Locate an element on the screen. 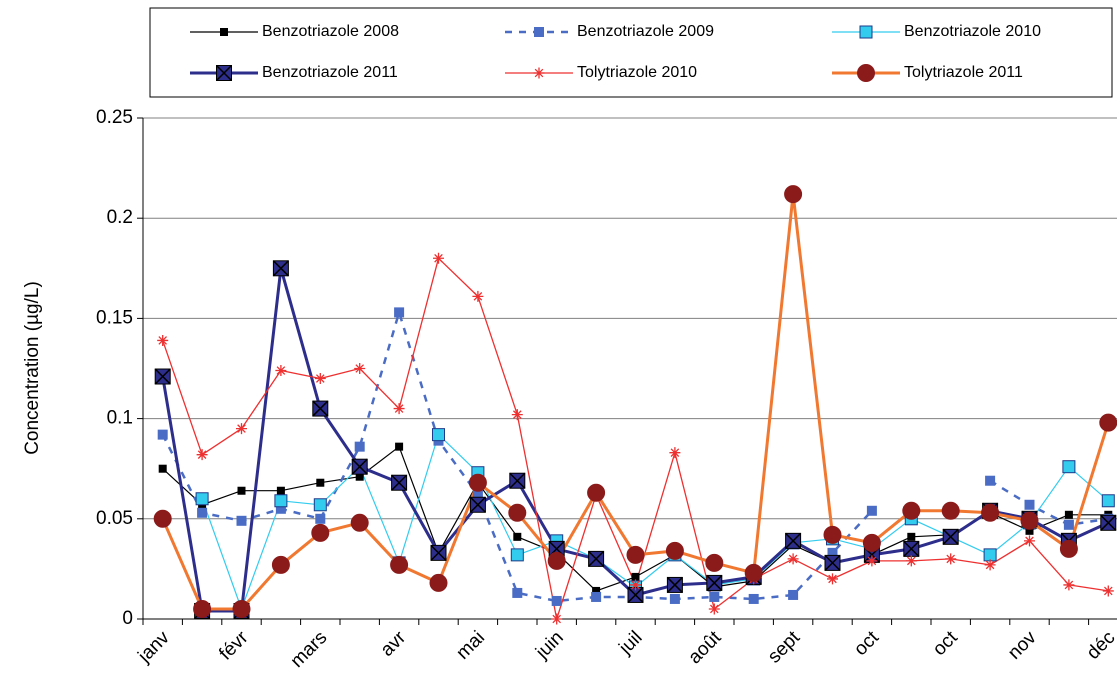  x-tick-label: avr is located at coordinates (394, 644).